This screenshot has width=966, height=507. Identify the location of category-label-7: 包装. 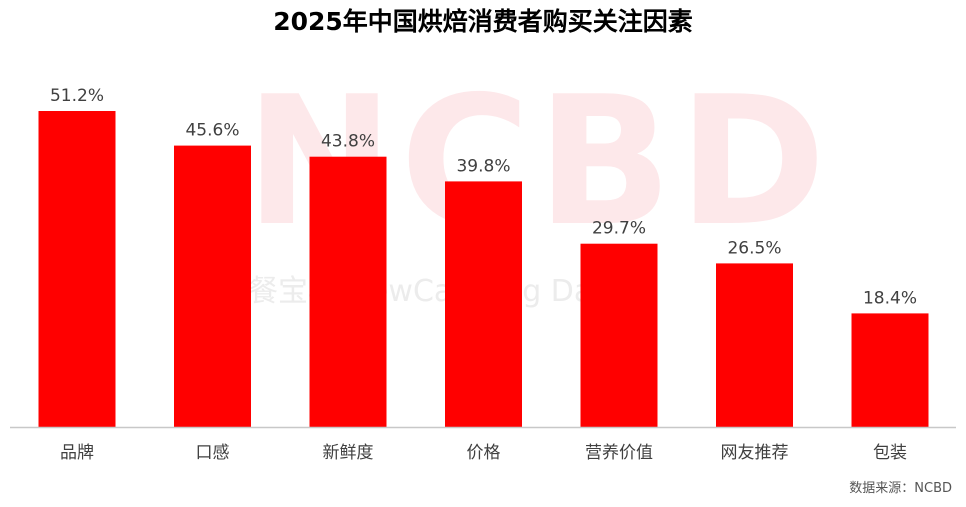
(890, 453).